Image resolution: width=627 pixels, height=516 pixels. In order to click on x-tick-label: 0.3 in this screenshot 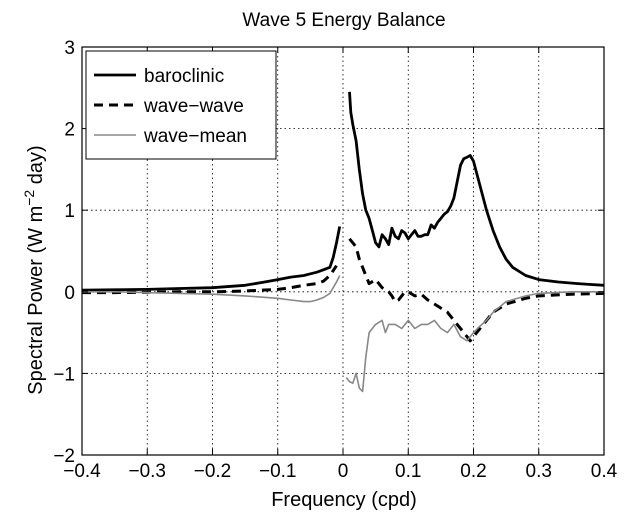, I will do `click(539, 471)`.